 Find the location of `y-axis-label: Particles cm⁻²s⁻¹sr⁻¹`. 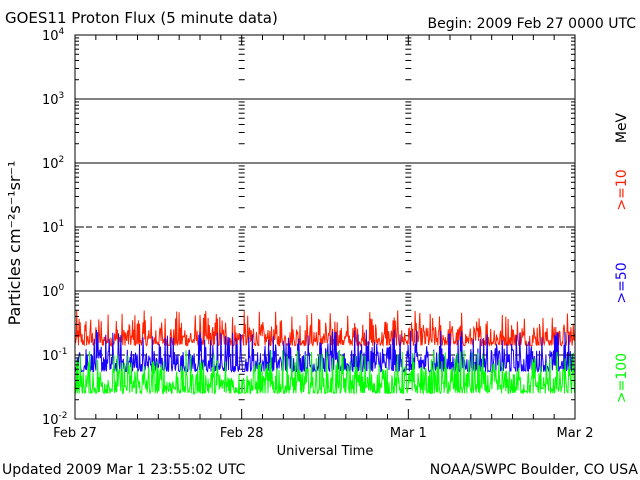

y-axis-label: Particles cm⁻²s⁻¹sr⁻¹ is located at coordinates (14, 243).